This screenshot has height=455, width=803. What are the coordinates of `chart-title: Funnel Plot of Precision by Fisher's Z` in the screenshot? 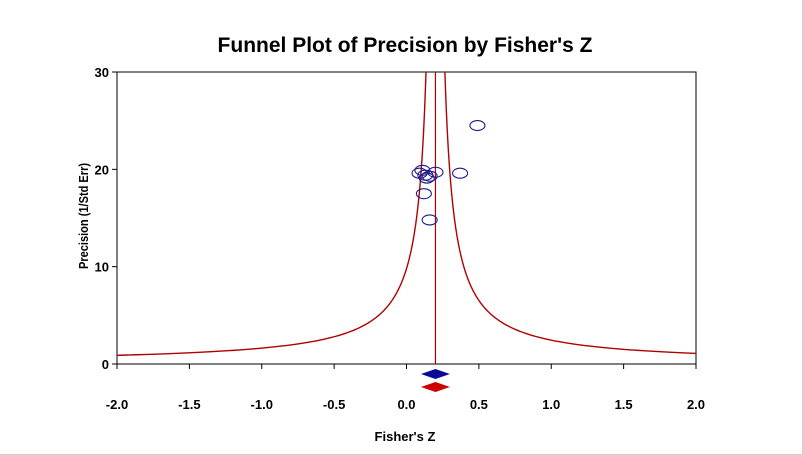 It's located at (405, 45).